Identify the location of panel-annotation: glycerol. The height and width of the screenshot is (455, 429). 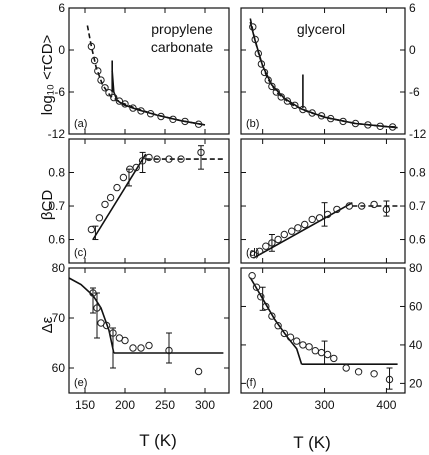
(321, 29).